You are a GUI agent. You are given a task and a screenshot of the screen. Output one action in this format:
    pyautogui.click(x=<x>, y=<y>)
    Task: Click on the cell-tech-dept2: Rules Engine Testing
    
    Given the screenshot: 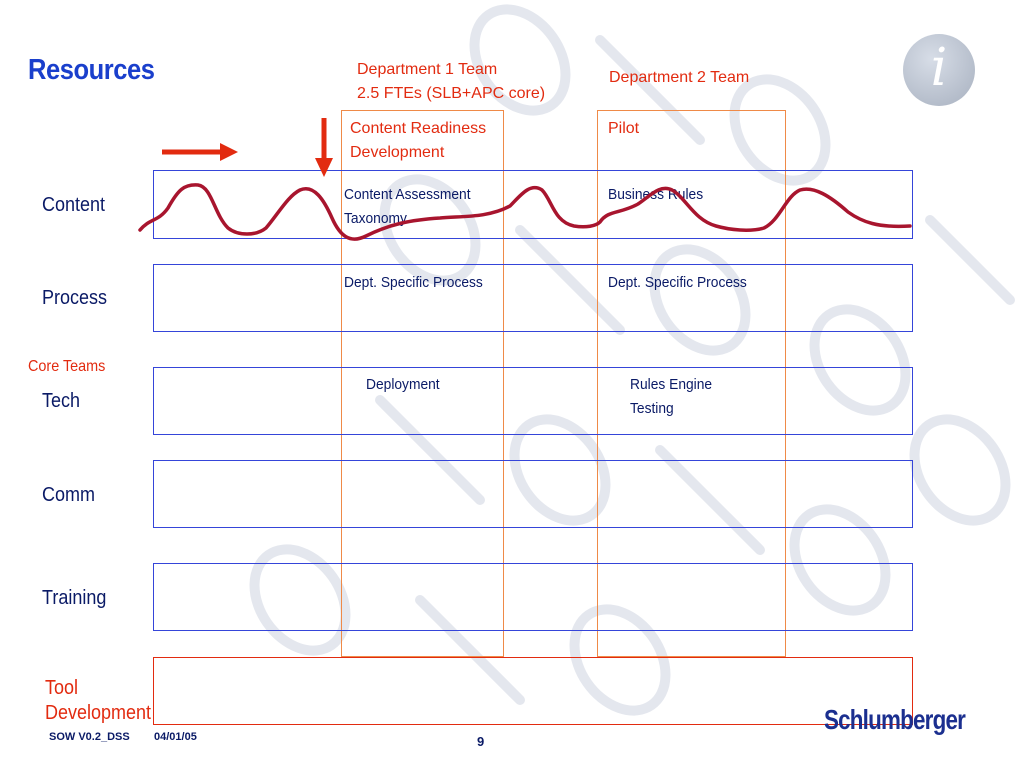 What is the action you would take?
    pyautogui.click(x=671, y=397)
    